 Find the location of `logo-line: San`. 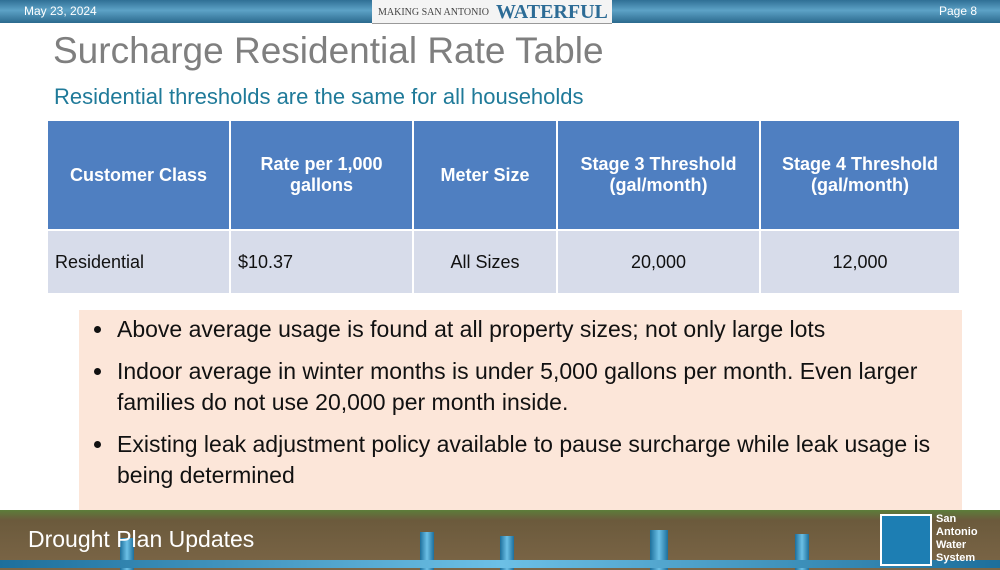

logo-line: San is located at coordinates (946, 519).